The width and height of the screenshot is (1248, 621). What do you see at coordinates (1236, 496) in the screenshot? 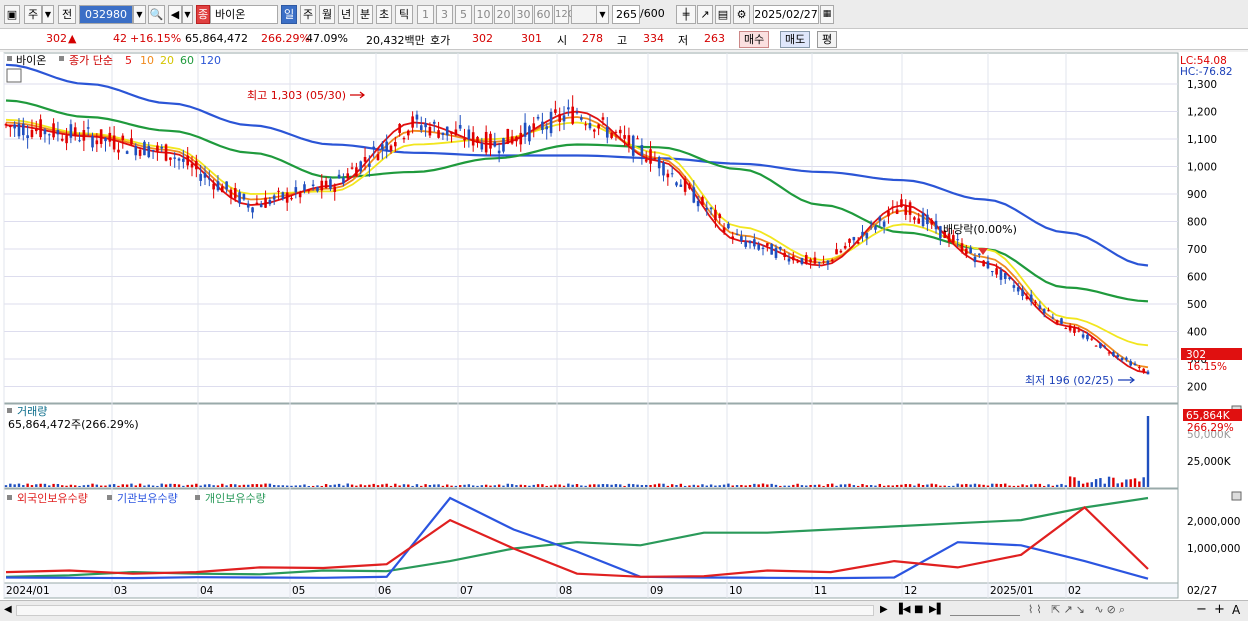
I see `holdings-panel-close-icon` at bounding box center [1236, 496].